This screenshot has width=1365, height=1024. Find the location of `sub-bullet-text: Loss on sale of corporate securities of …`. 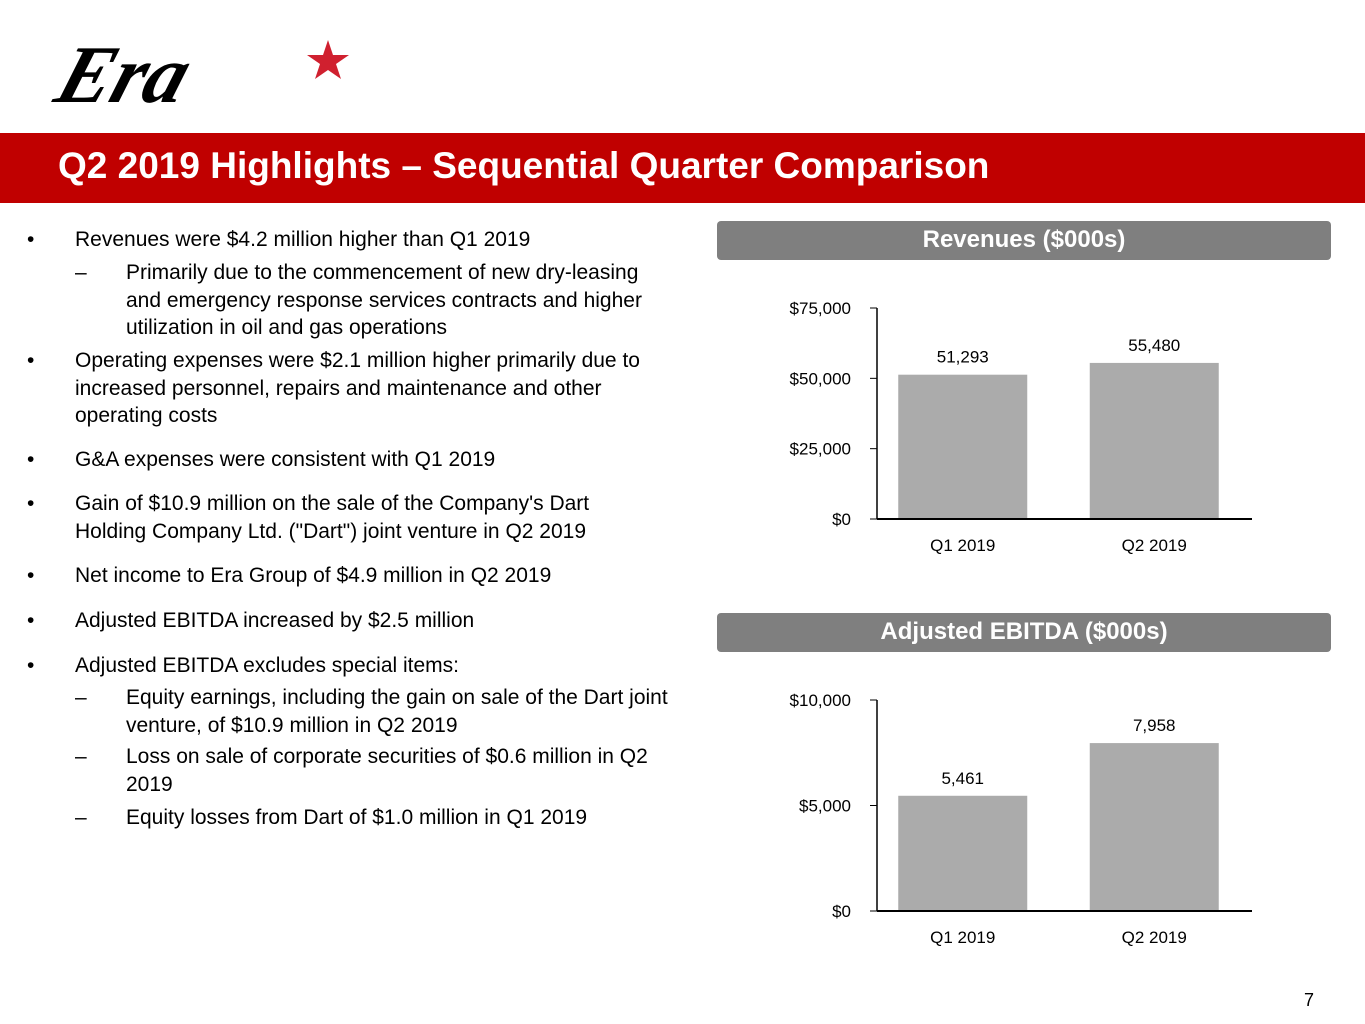

sub-bullet-text: Loss on sale of corporate securities of … is located at coordinates (387, 770).